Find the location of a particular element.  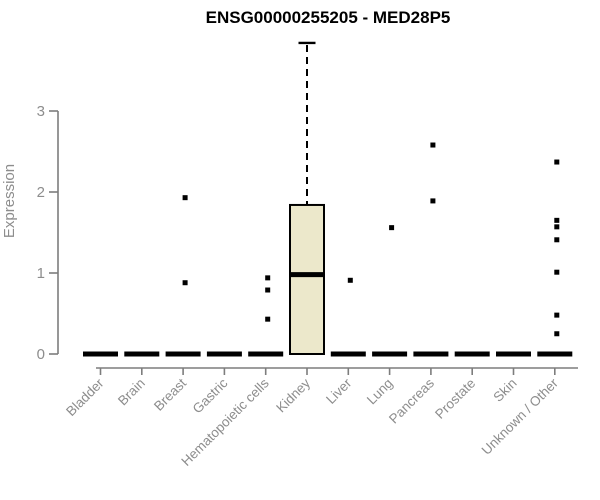

y-tick-label-1: 1 is located at coordinates (41, 273).